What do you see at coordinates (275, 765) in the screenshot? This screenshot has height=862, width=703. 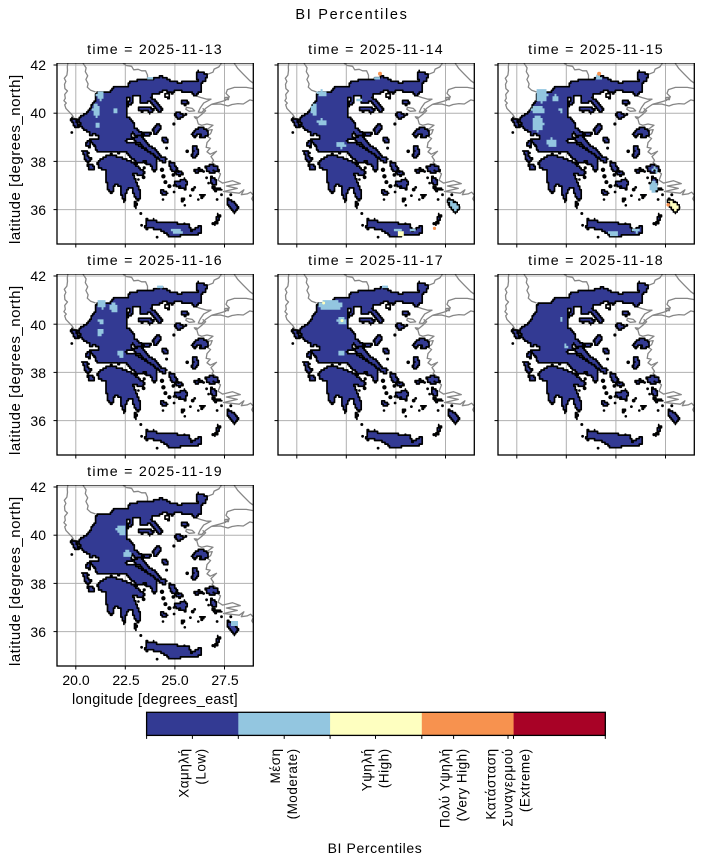 I see `svg-text: Μέση` at bounding box center [275, 765].